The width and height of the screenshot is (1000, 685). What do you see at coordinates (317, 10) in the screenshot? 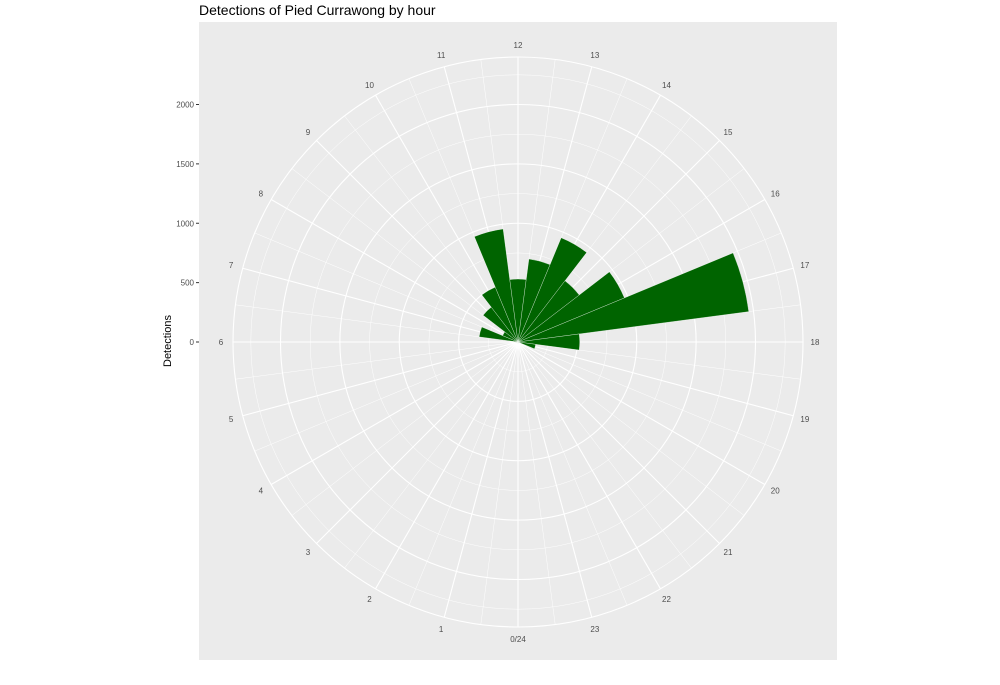
I see `chart-title: Detections of Pied Currawong by hour` at bounding box center [317, 10].